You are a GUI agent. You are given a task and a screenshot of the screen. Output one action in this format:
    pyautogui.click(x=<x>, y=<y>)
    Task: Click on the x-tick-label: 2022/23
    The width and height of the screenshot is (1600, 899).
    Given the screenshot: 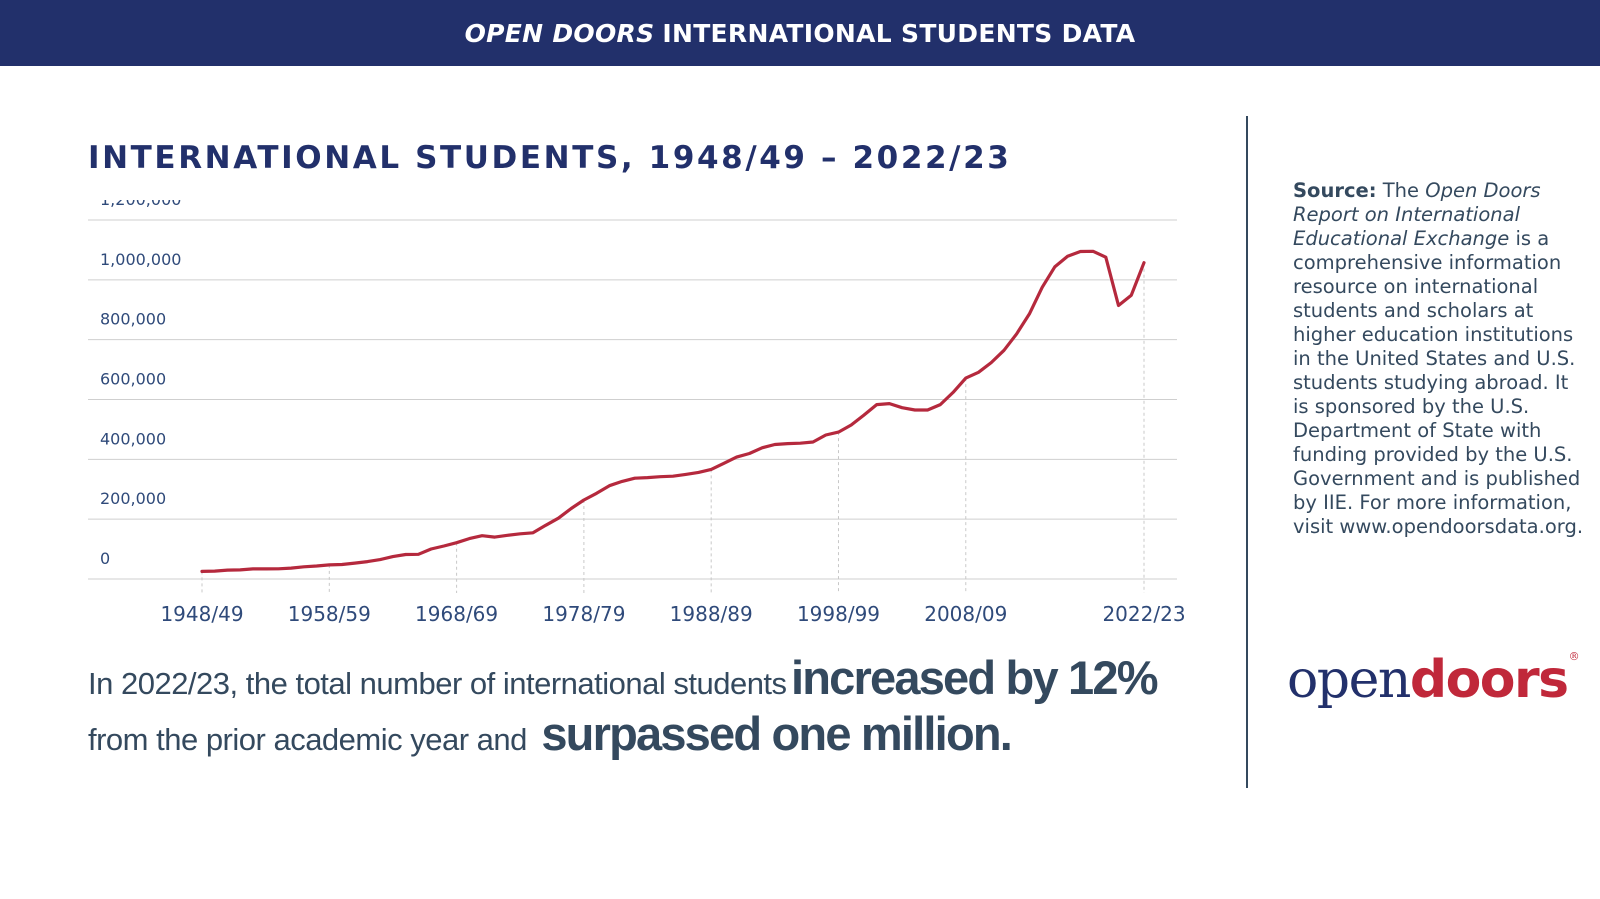 What is the action you would take?
    pyautogui.click(x=1143, y=614)
    